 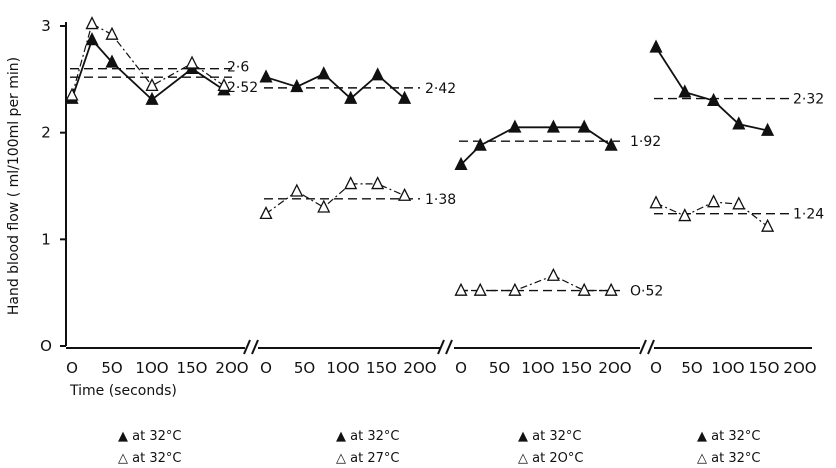 What do you see at coordinates (727, 368) in the screenshot?
I see `x-tick-label-p4: 1OO` at bounding box center [727, 368].